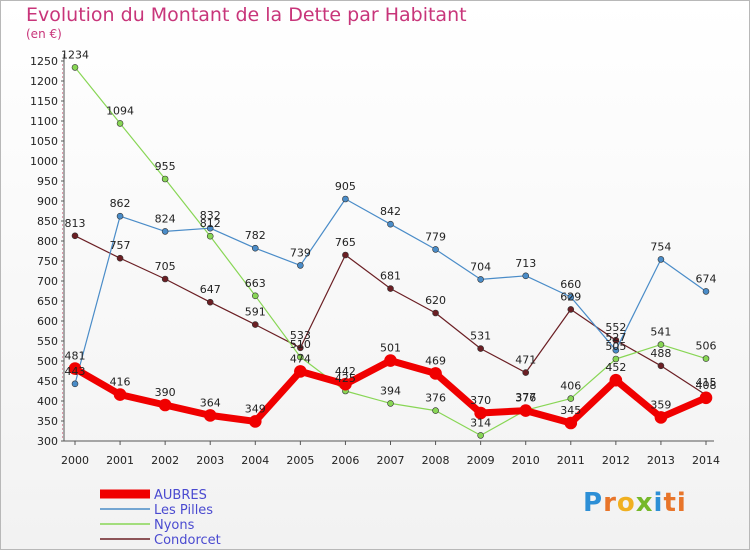 Image resolution: width=750 pixels, height=550 pixels. I want to click on x-tick-label: 2006, so click(345, 460).